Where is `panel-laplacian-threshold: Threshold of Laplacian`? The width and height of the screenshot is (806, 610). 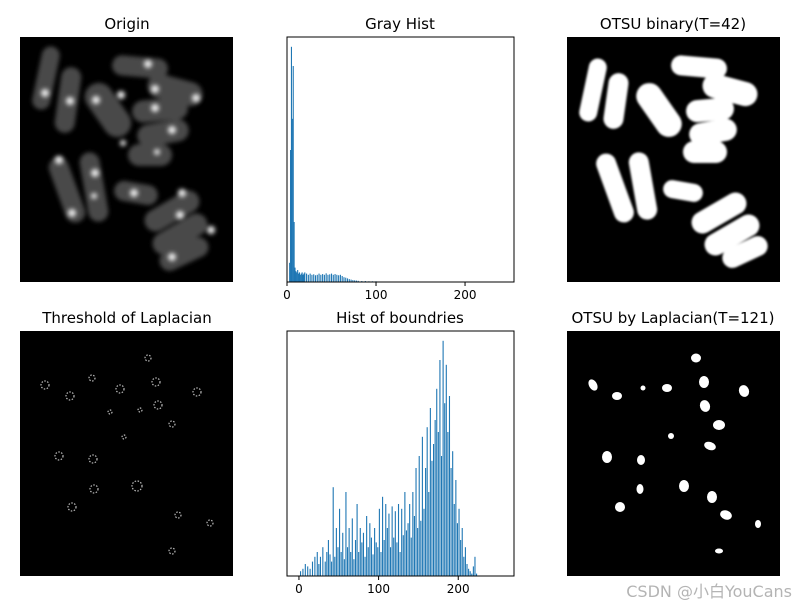
panel-laplacian-threshold: Threshold of Laplacian is located at coordinates (126, 442).